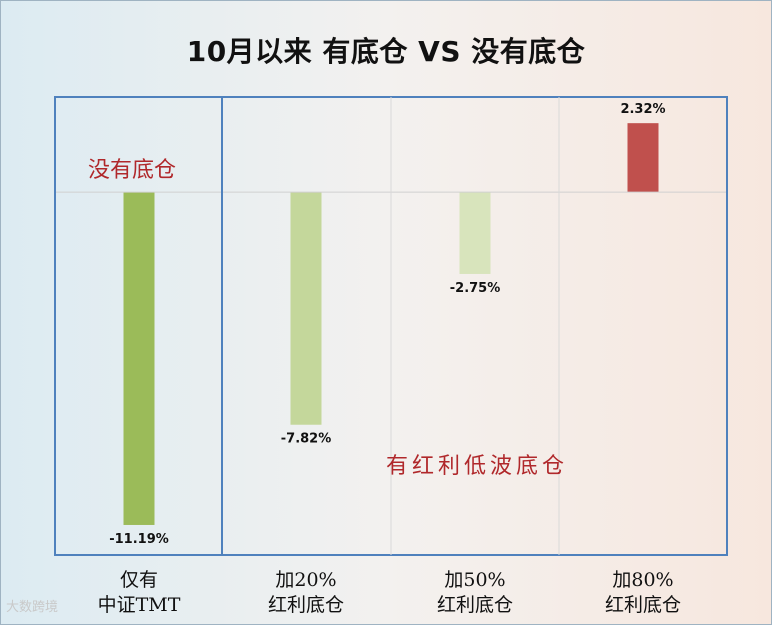 The width and height of the screenshot is (772, 625). What do you see at coordinates (477, 466) in the screenshot?
I see `annotation-with-base: 有红利低波底仓` at bounding box center [477, 466].